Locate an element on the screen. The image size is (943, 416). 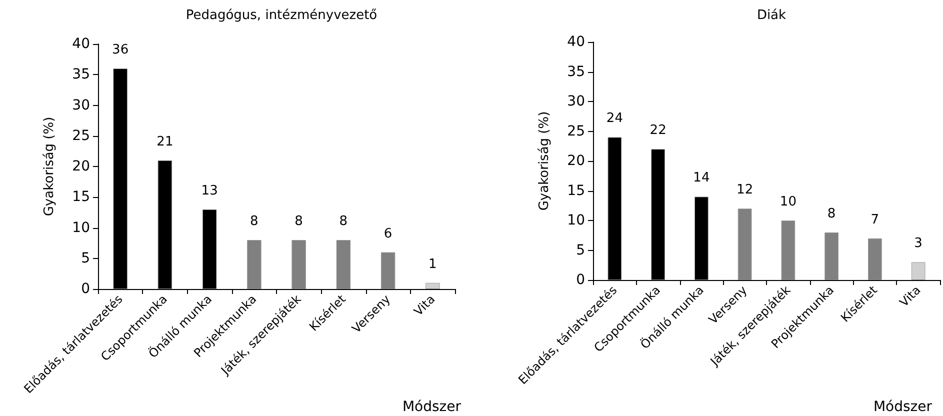
data-label: 7 is located at coordinates (875, 220).